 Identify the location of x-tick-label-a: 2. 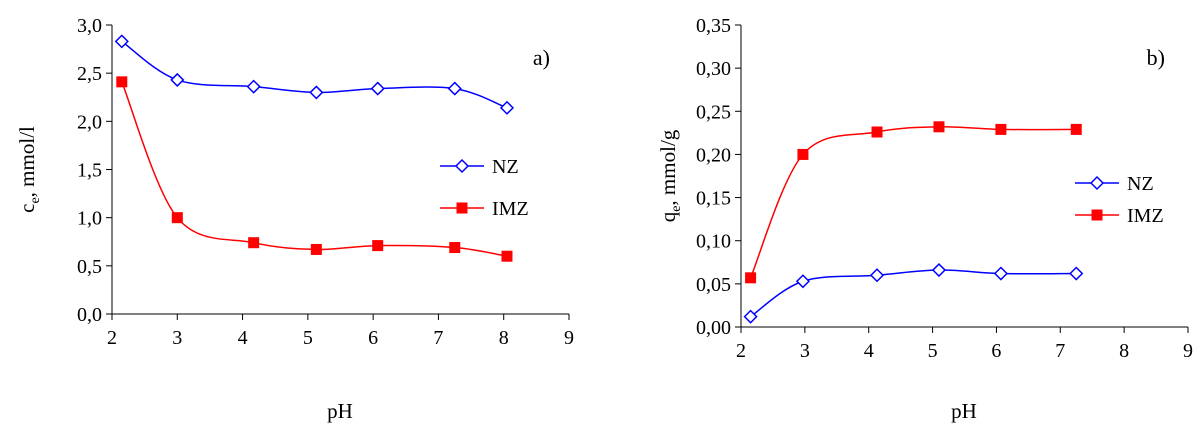
(112, 338).